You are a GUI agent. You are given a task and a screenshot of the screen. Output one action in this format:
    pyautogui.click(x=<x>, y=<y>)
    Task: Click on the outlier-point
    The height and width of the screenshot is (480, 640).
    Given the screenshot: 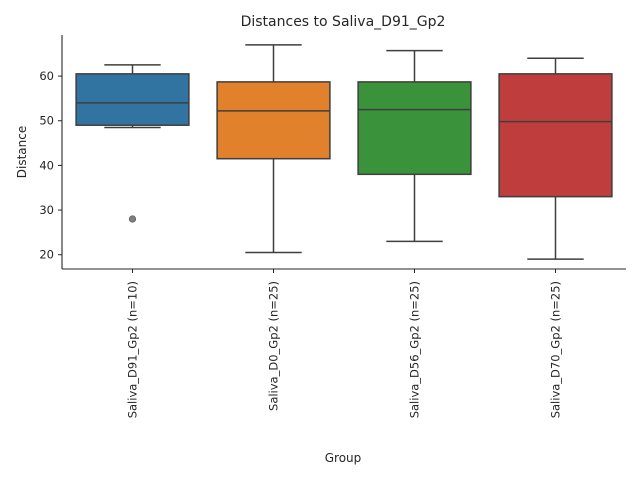 What is the action you would take?
    pyautogui.click(x=132, y=219)
    